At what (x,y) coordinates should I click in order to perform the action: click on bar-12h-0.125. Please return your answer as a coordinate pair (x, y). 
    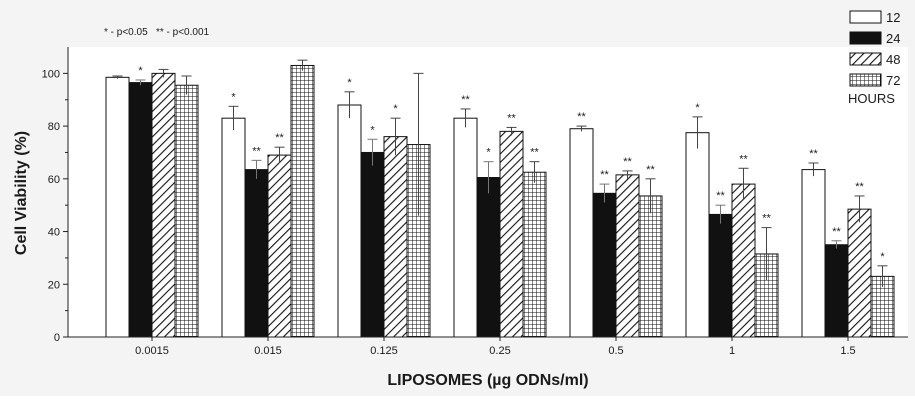
    Looking at the image, I should click on (349, 221).